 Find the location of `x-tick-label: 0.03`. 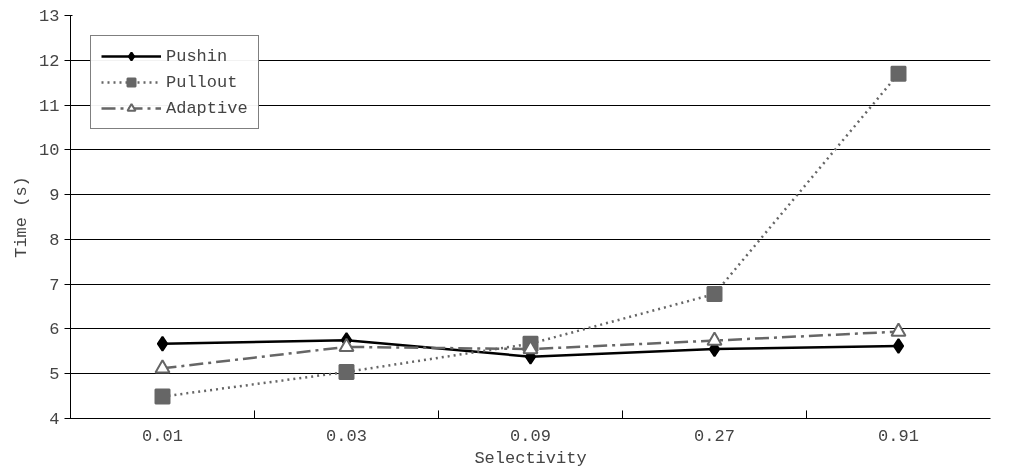

x-tick-label: 0.03 is located at coordinates (346, 436).